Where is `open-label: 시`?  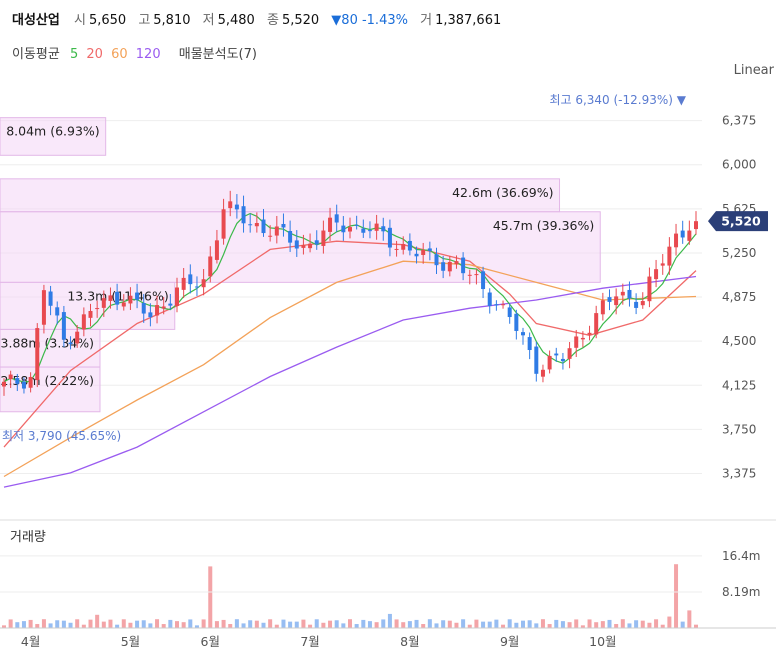
open-label: 시 is located at coordinates (79, 20).